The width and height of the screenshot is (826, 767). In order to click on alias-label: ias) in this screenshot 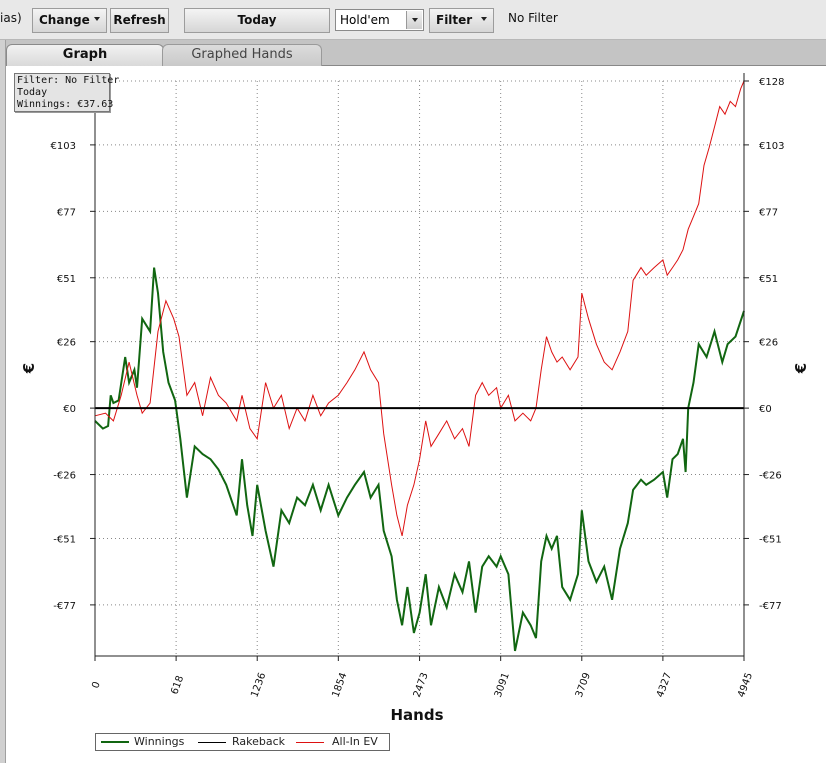, I will do `click(11, 18)`.